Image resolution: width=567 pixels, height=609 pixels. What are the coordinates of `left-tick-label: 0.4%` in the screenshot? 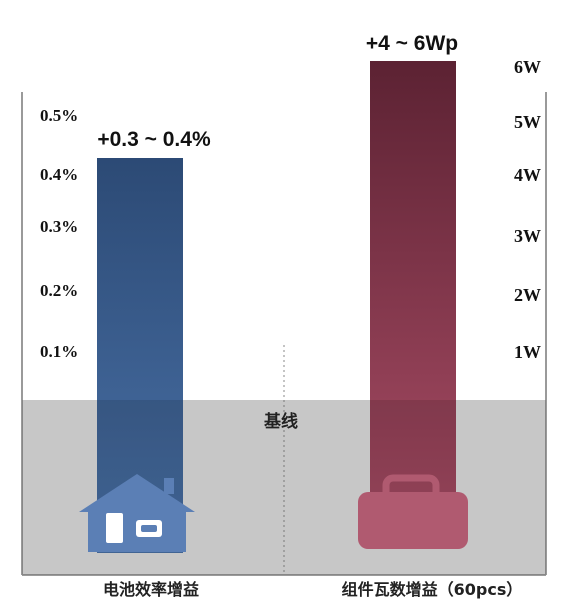 It's located at (59, 174).